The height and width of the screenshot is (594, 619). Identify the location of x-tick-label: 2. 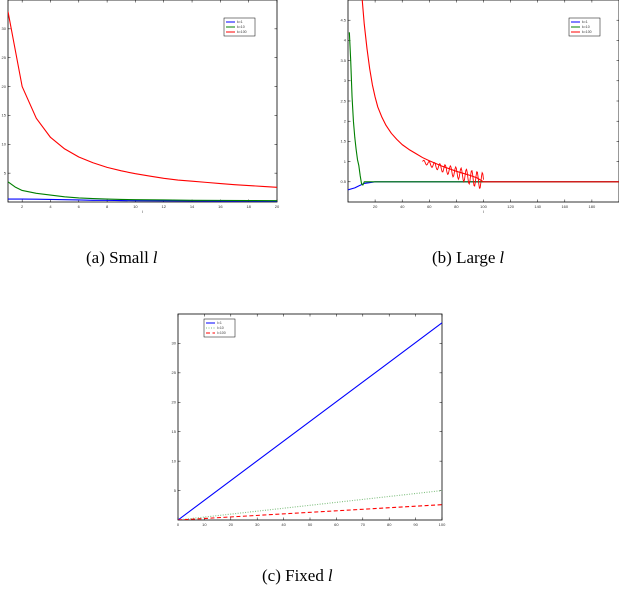
(22, 206).